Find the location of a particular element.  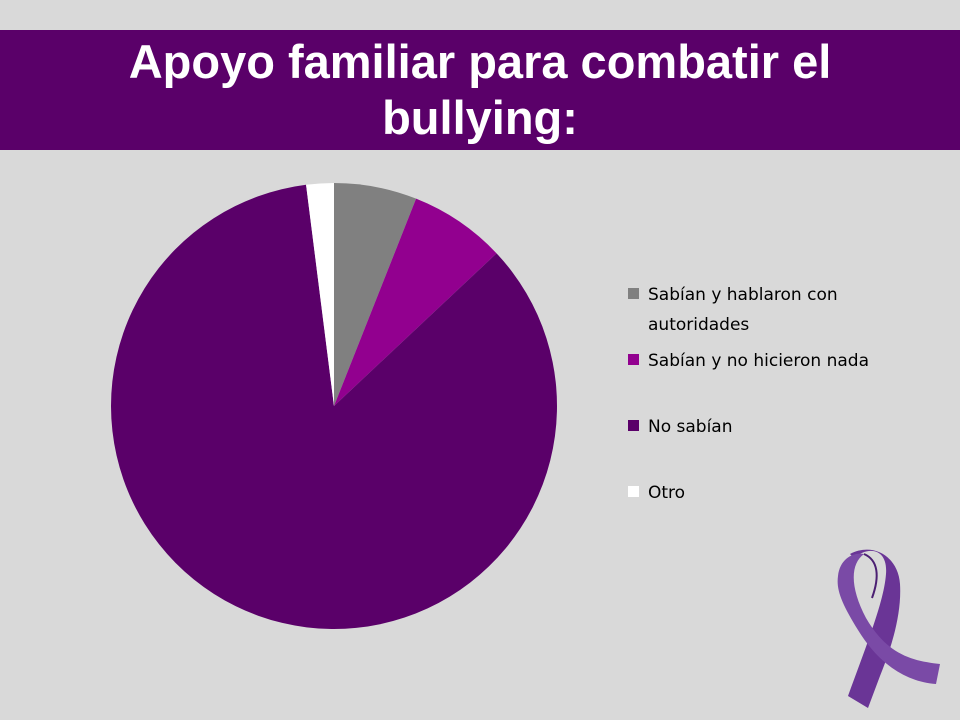

awareness-ribbon-icon is located at coordinates (888, 628).